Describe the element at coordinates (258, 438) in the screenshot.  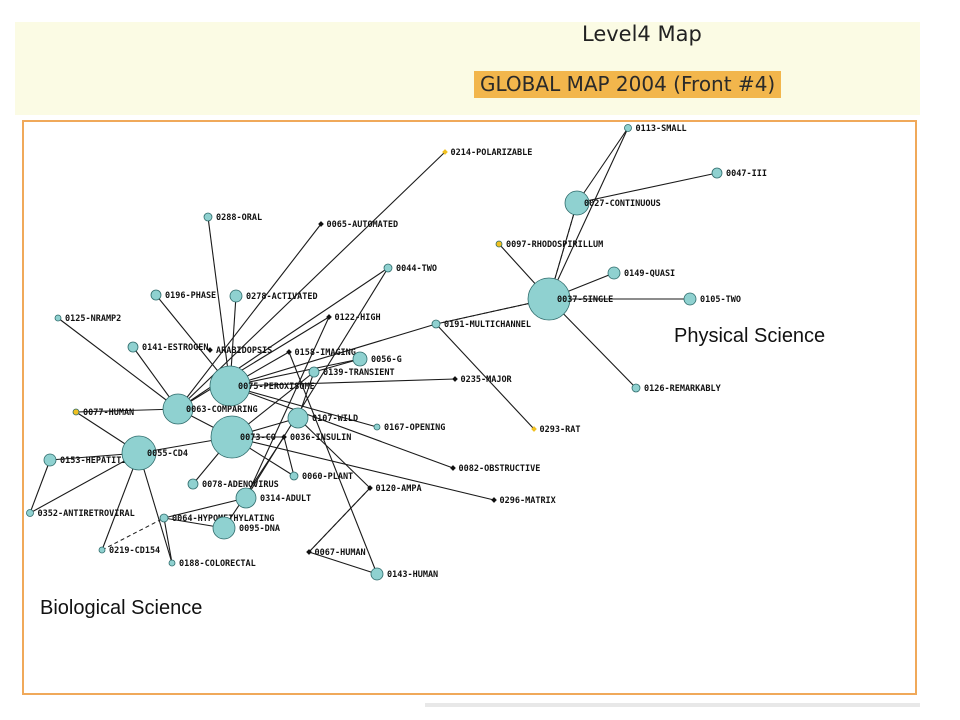
I see `node-label: 0073-CO` at that location.